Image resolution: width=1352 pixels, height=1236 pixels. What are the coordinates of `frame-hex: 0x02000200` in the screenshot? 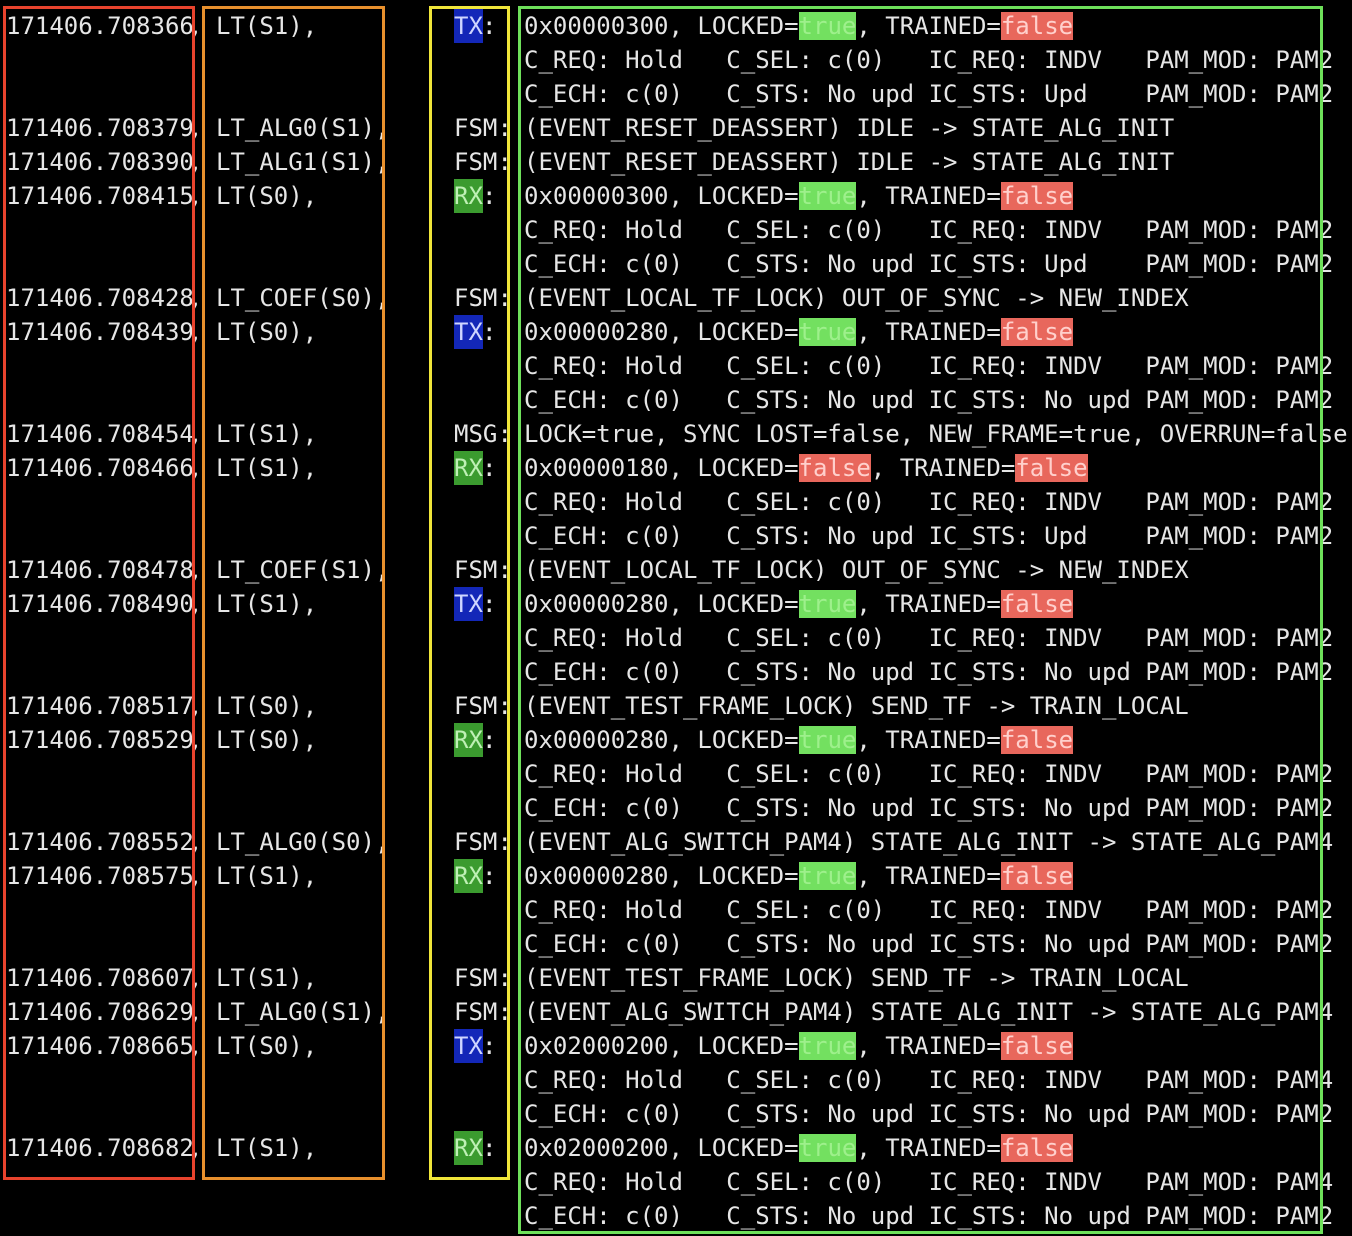 It's located at (596, 1148).